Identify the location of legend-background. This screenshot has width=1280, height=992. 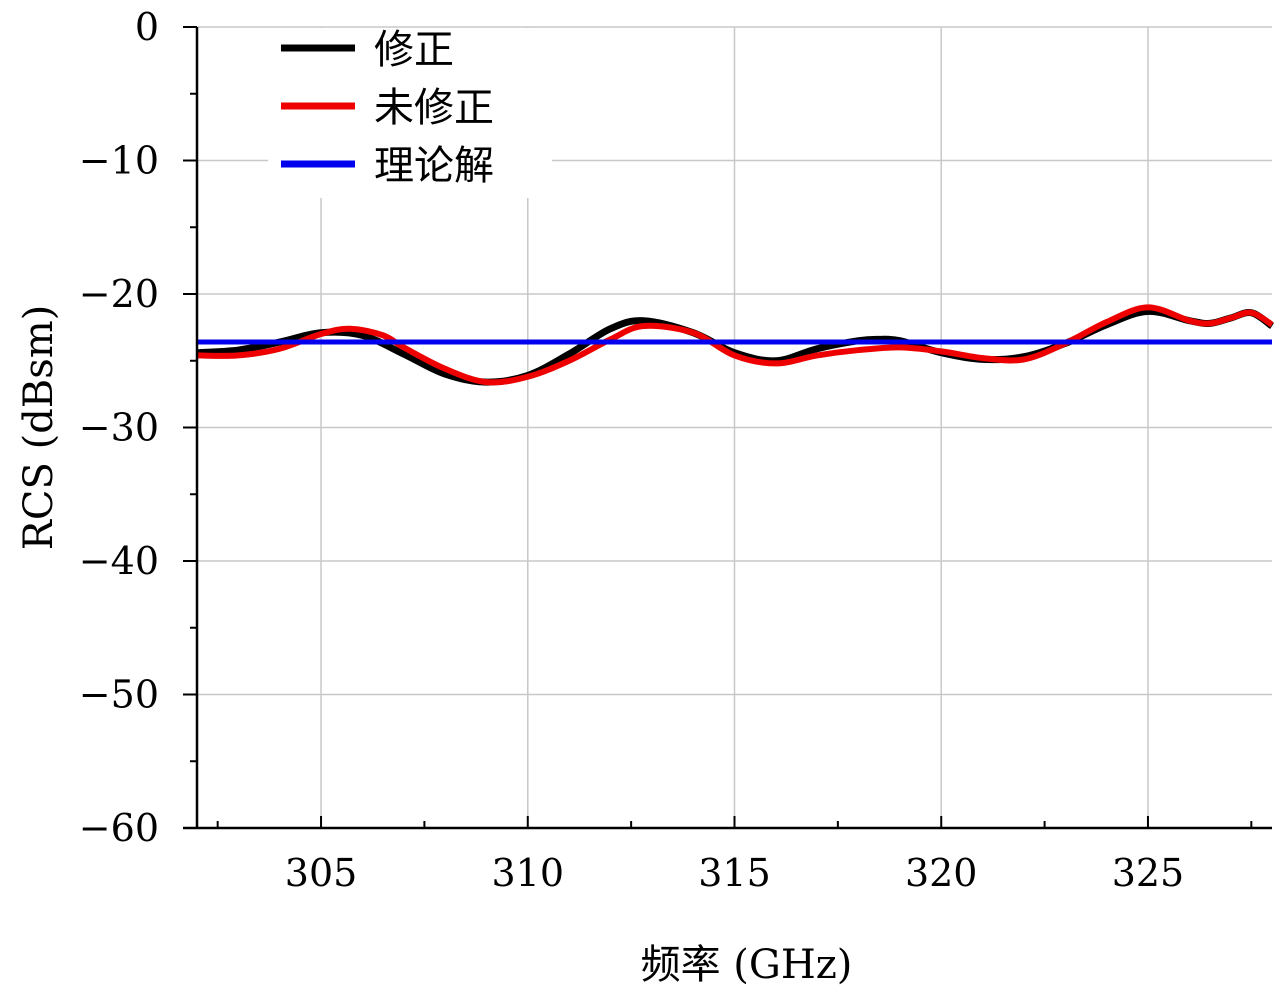
(410, 113).